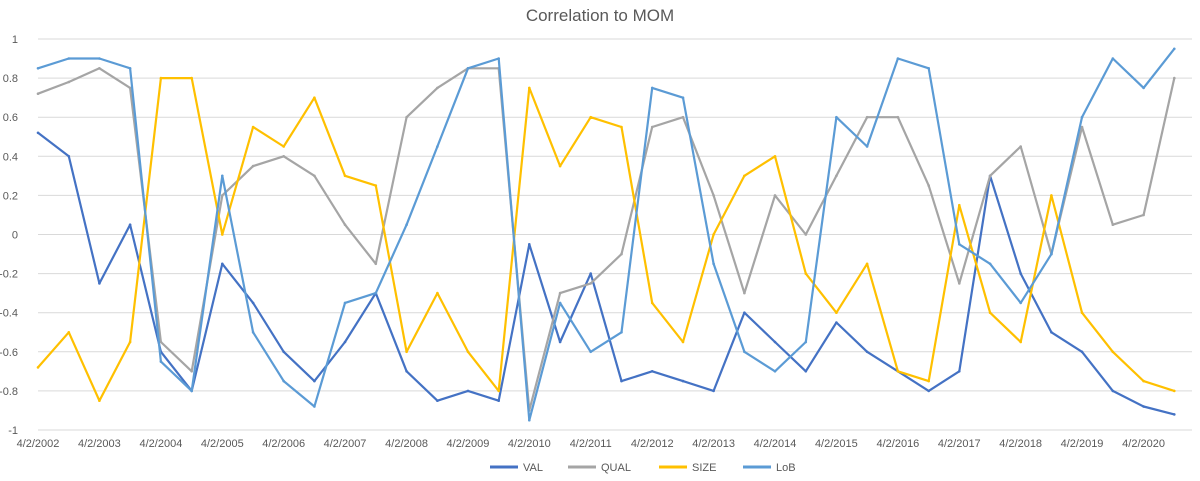 The width and height of the screenshot is (1200, 481). I want to click on x-tick-label: 4/2/2010, so click(529, 444).